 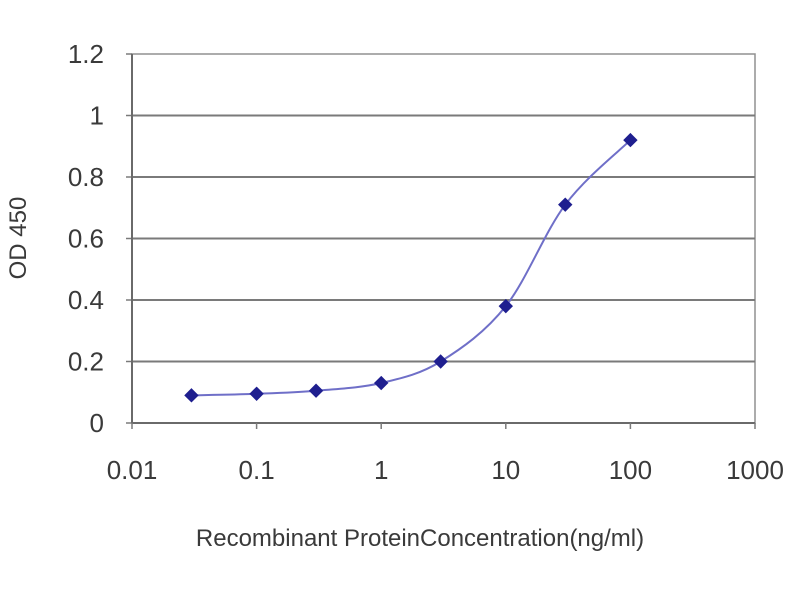 What do you see at coordinates (86, 54) in the screenshot?
I see `y-tick-label-6: 1.2` at bounding box center [86, 54].